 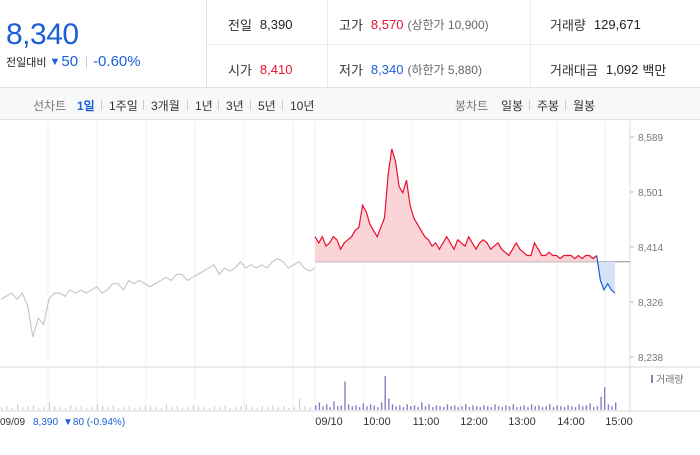 I want to click on change-amount: 50, so click(x=70, y=61).